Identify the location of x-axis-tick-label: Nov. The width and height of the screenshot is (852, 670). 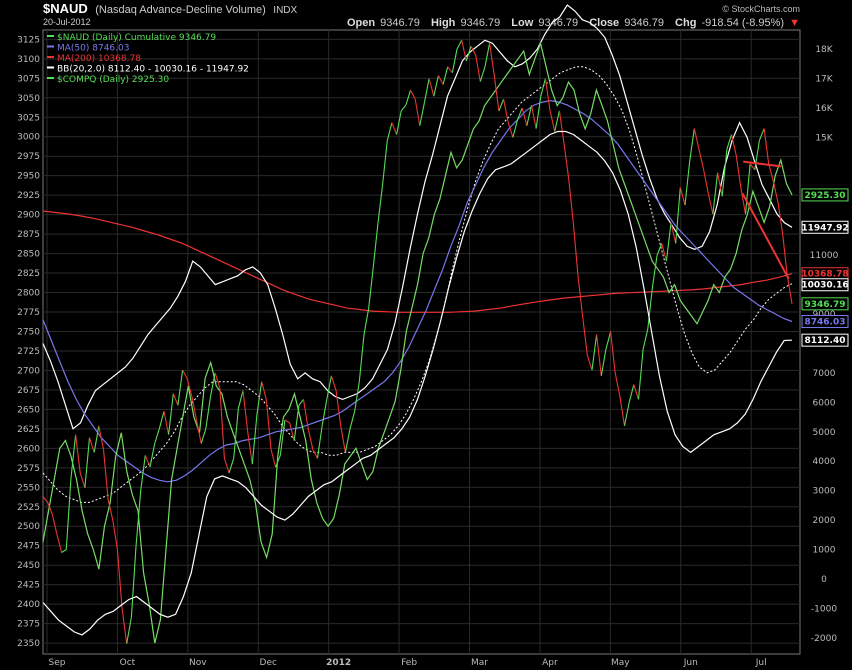
(198, 663).